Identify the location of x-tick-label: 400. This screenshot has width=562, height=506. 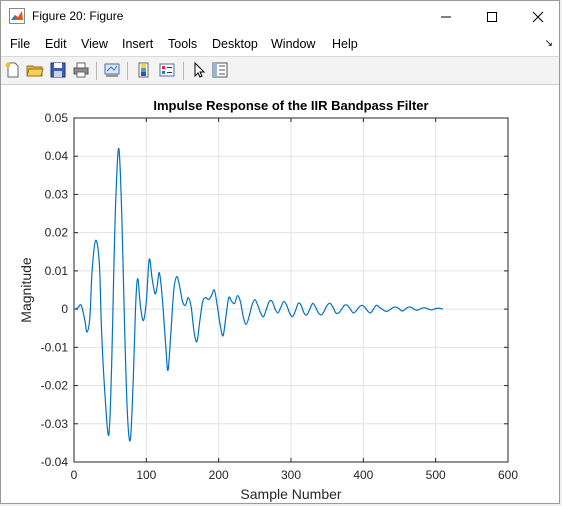
(363, 475).